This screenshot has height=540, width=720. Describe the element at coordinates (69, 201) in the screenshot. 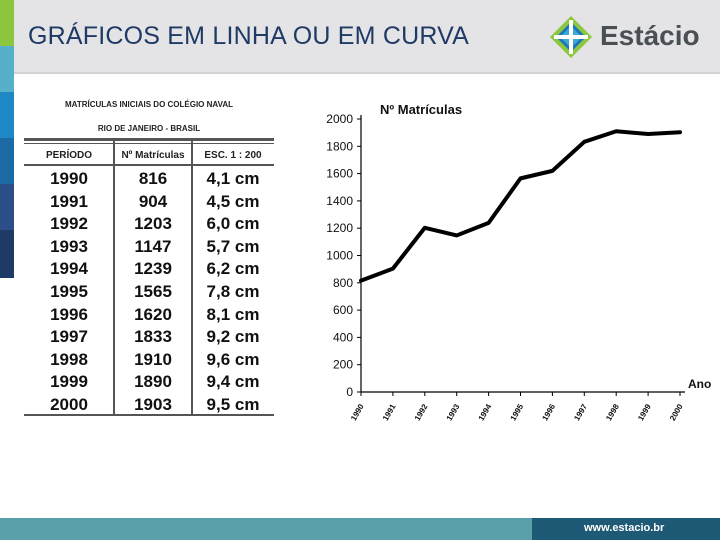

I see `cell-periodo: 1991` at that location.